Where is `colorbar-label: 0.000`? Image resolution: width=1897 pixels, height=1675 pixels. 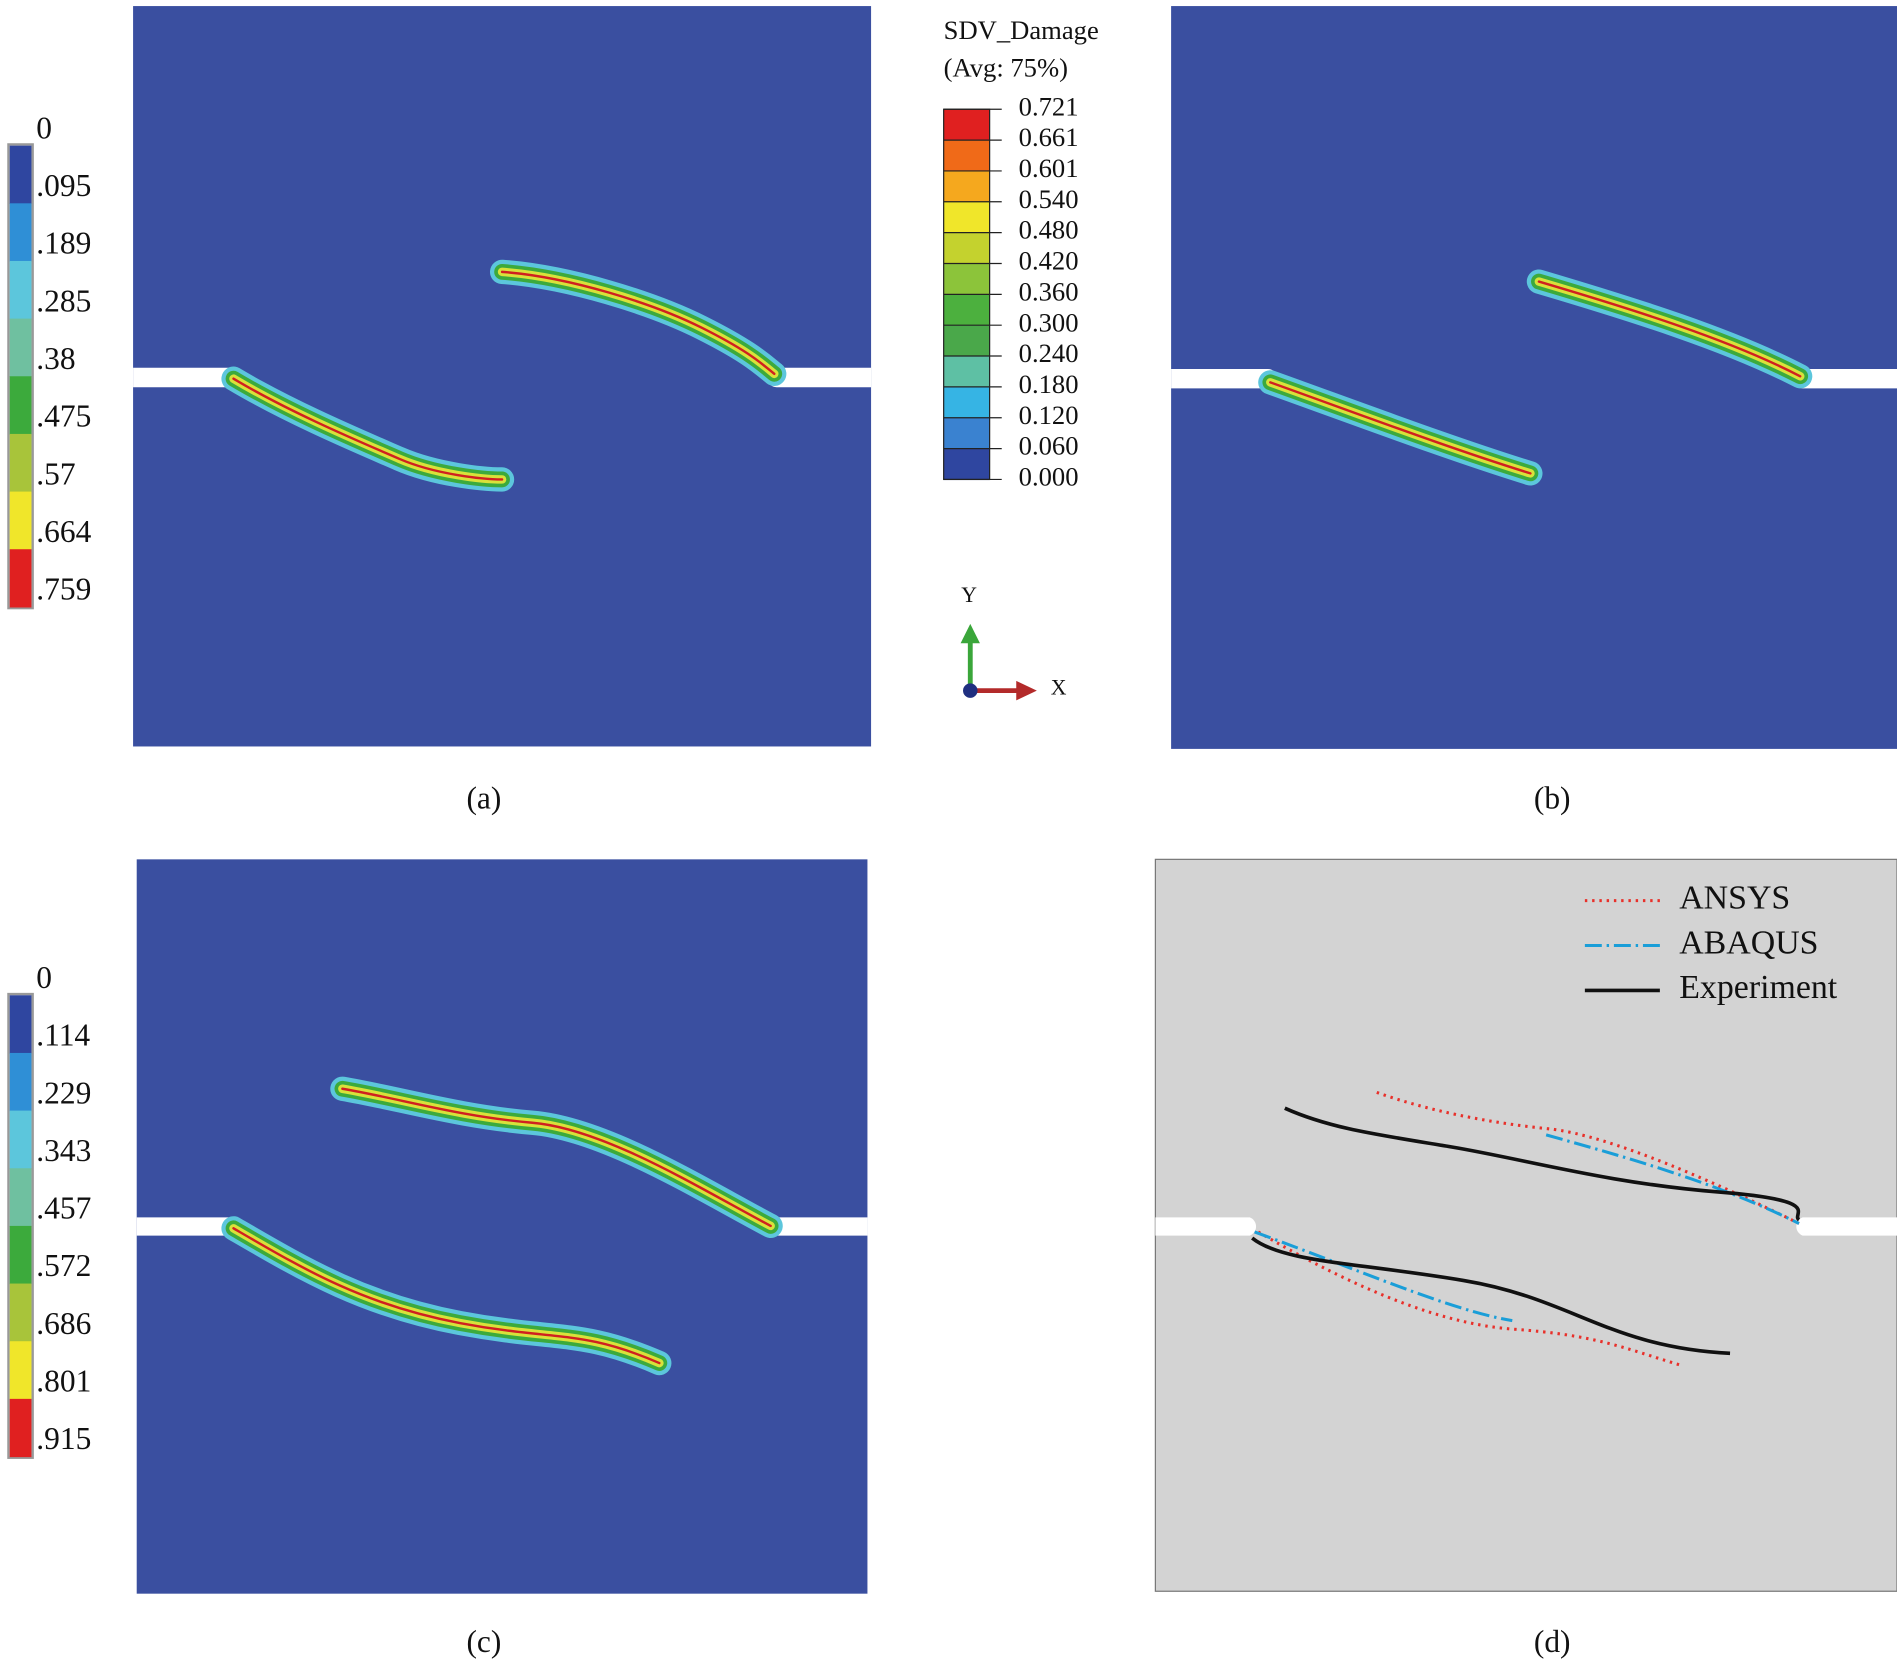 colorbar-label: 0.000 is located at coordinates (1049, 477).